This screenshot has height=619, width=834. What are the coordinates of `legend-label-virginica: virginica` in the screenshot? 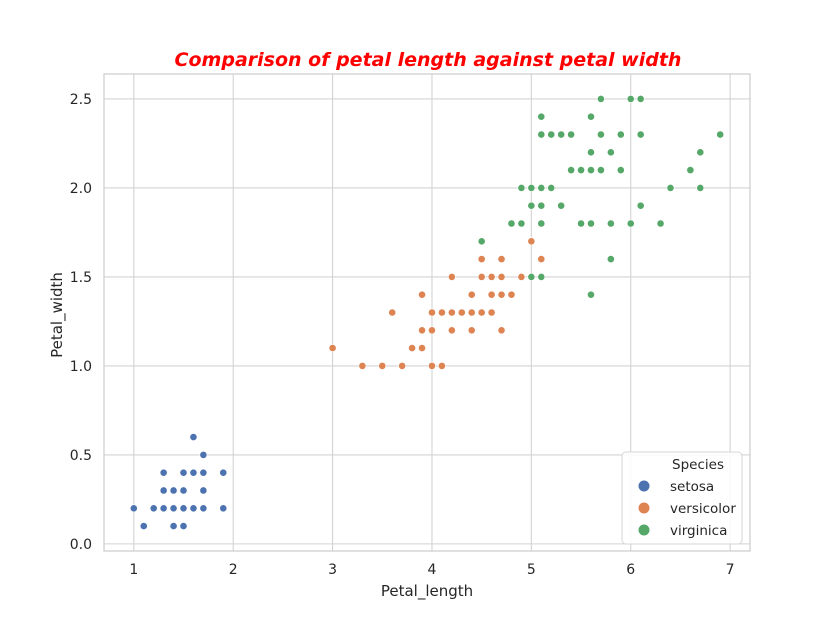 It's located at (698, 531).